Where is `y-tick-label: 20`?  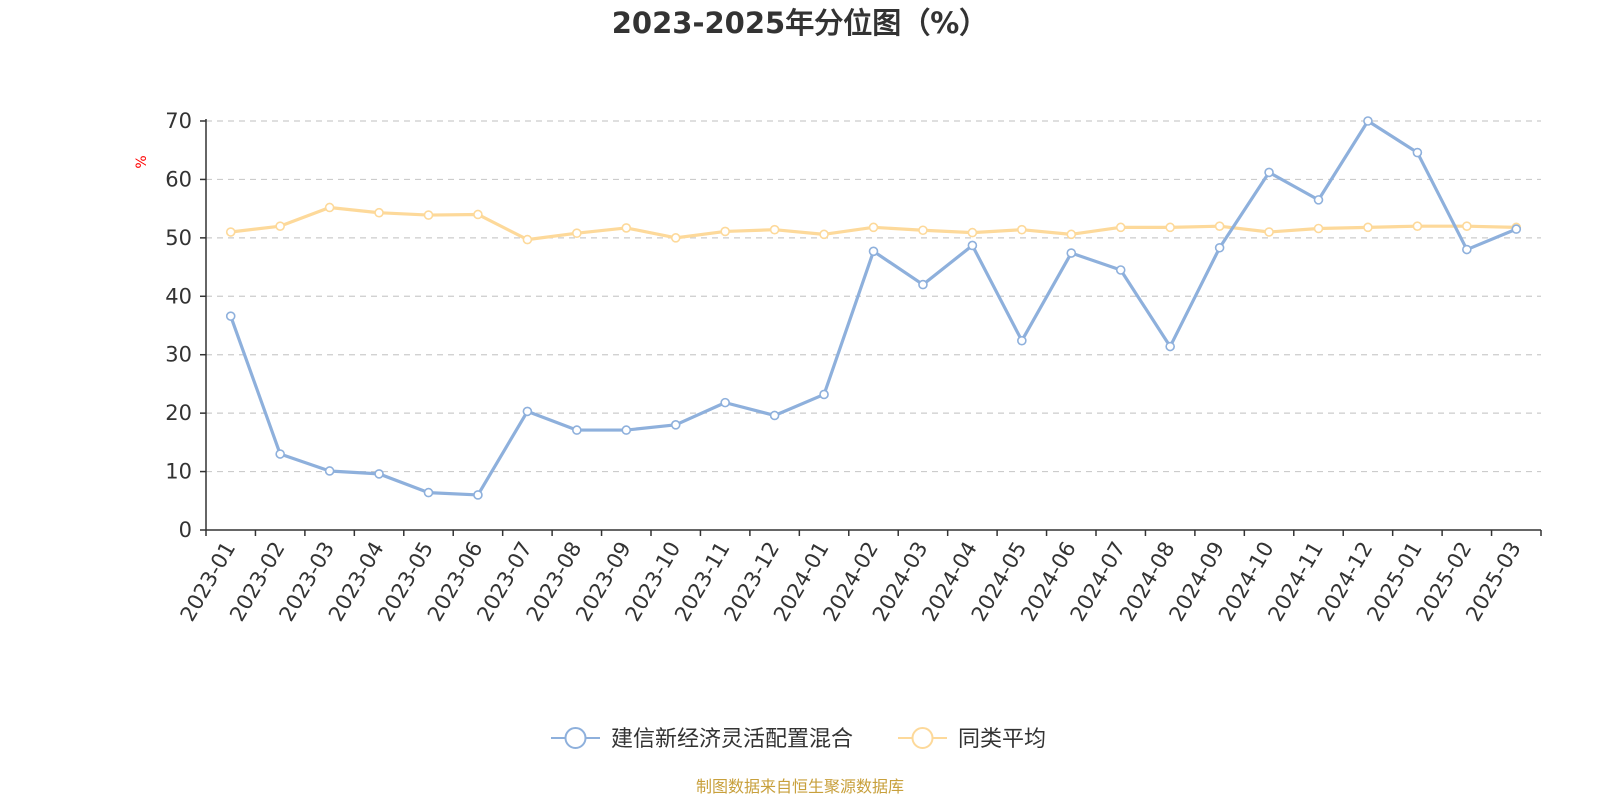
y-tick-label: 20 is located at coordinates (178, 413).